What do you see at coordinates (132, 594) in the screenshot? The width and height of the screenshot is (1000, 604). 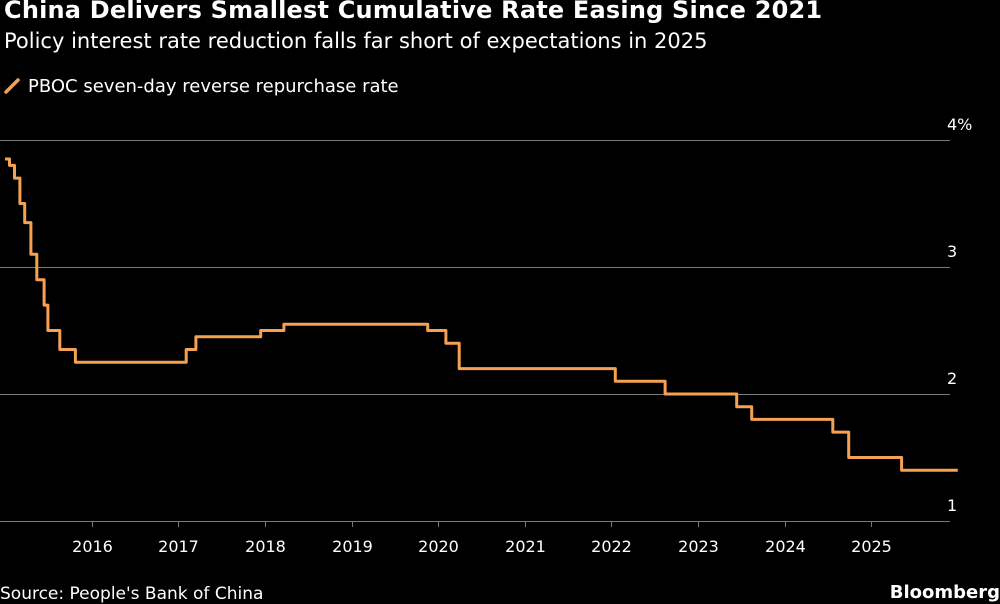 I see `source-note: Source: People's Bank of China` at bounding box center [132, 594].